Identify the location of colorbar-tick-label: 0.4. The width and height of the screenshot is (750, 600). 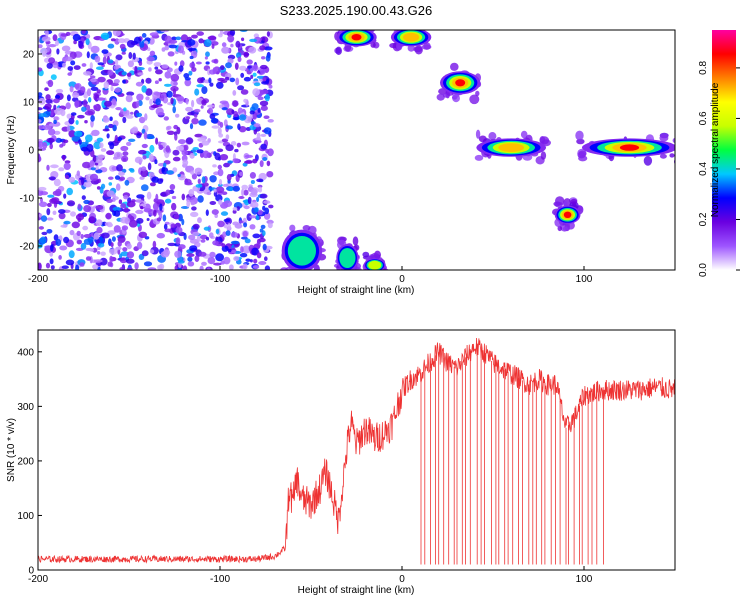
(703, 169).